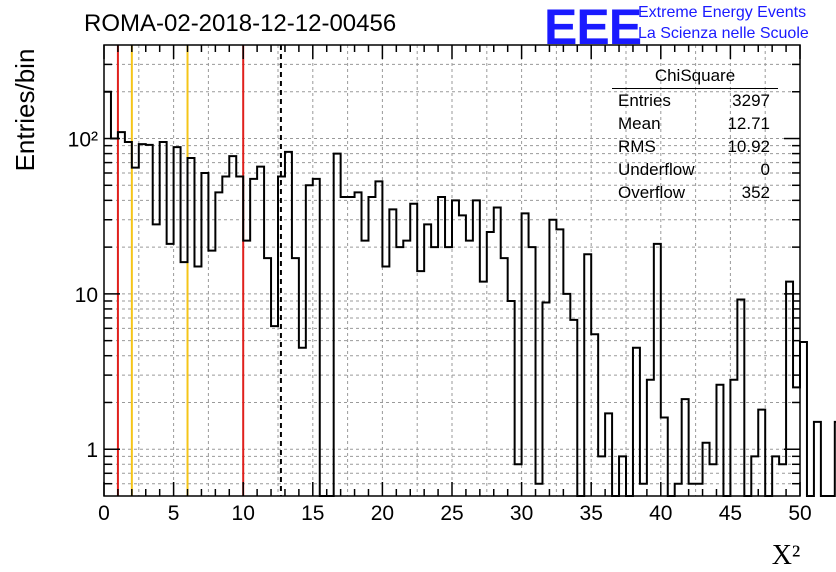  What do you see at coordinates (695, 123) in the screenshot?
I see `stat-row-mean: Mean 12.71` at bounding box center [695, 123].